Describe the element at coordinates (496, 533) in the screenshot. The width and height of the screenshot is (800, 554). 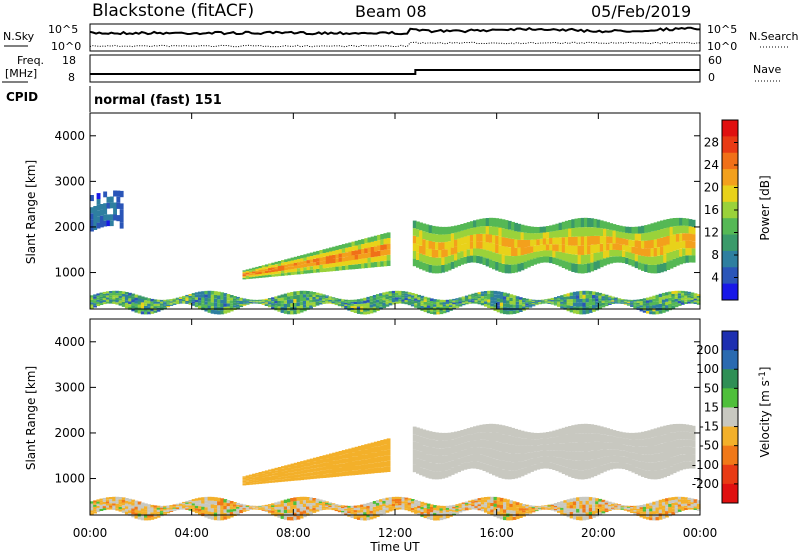
I see `x-tick-label: 16:00` at that location.